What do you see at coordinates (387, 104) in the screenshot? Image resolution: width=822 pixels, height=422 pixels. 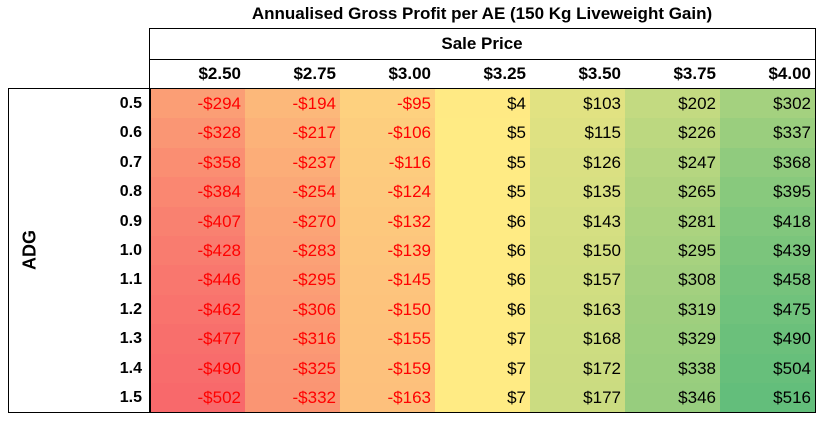 I see `heatmap-cell: -$95` at bounding box center [387, 104].